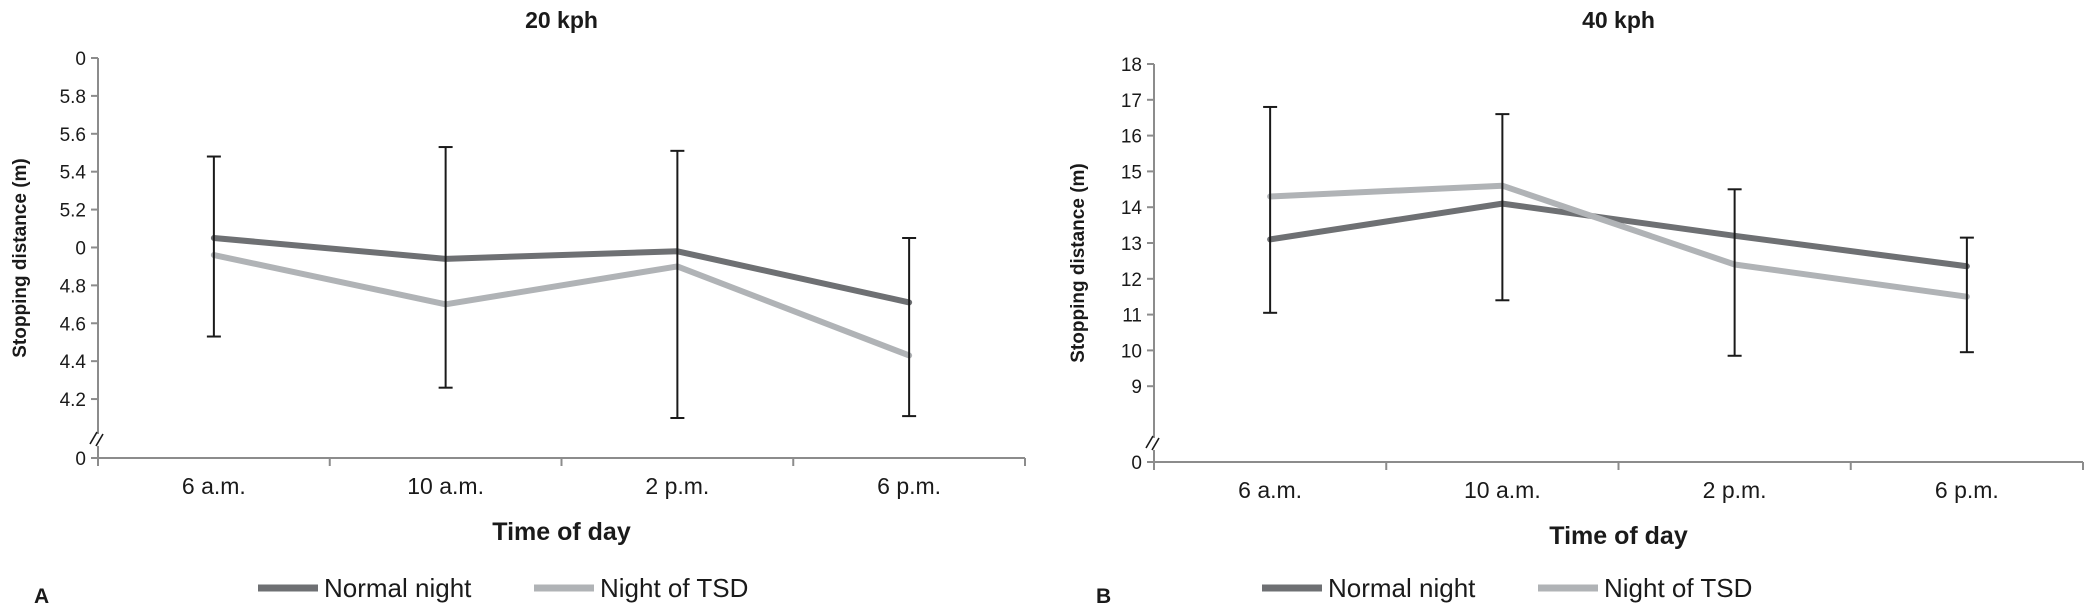 The height and width of the screenshot is (614, 2093). I want to click on y-tick-label: 4.4, so click(73, 362).